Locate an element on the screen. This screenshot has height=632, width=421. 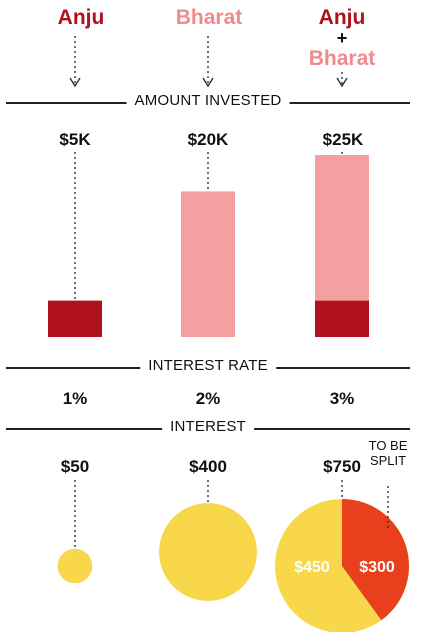
split-label-anju-share: $450 is located at coordinates (312, 567).